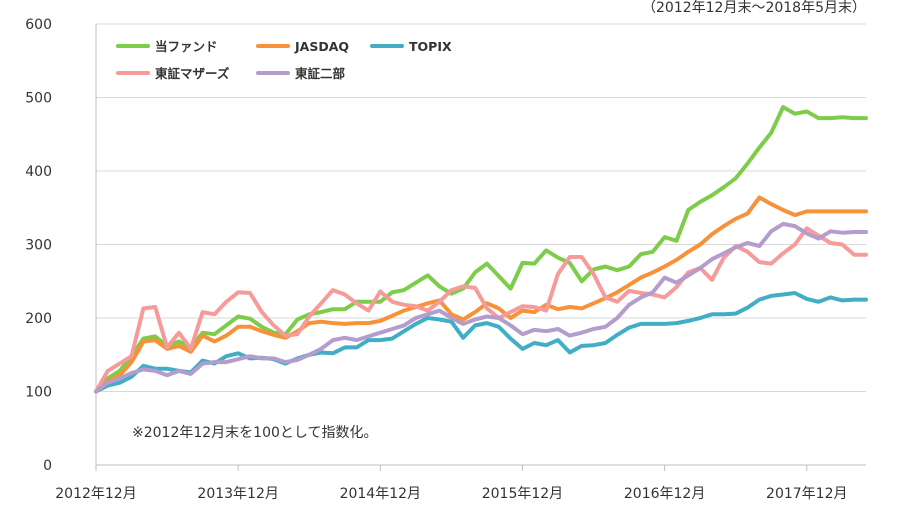 This screenshot has height=506, width=906. What do you see at coordinates (47, 466) in the screenshot?
I see `y-tick-label: 0` at bounding box center [47, 466].